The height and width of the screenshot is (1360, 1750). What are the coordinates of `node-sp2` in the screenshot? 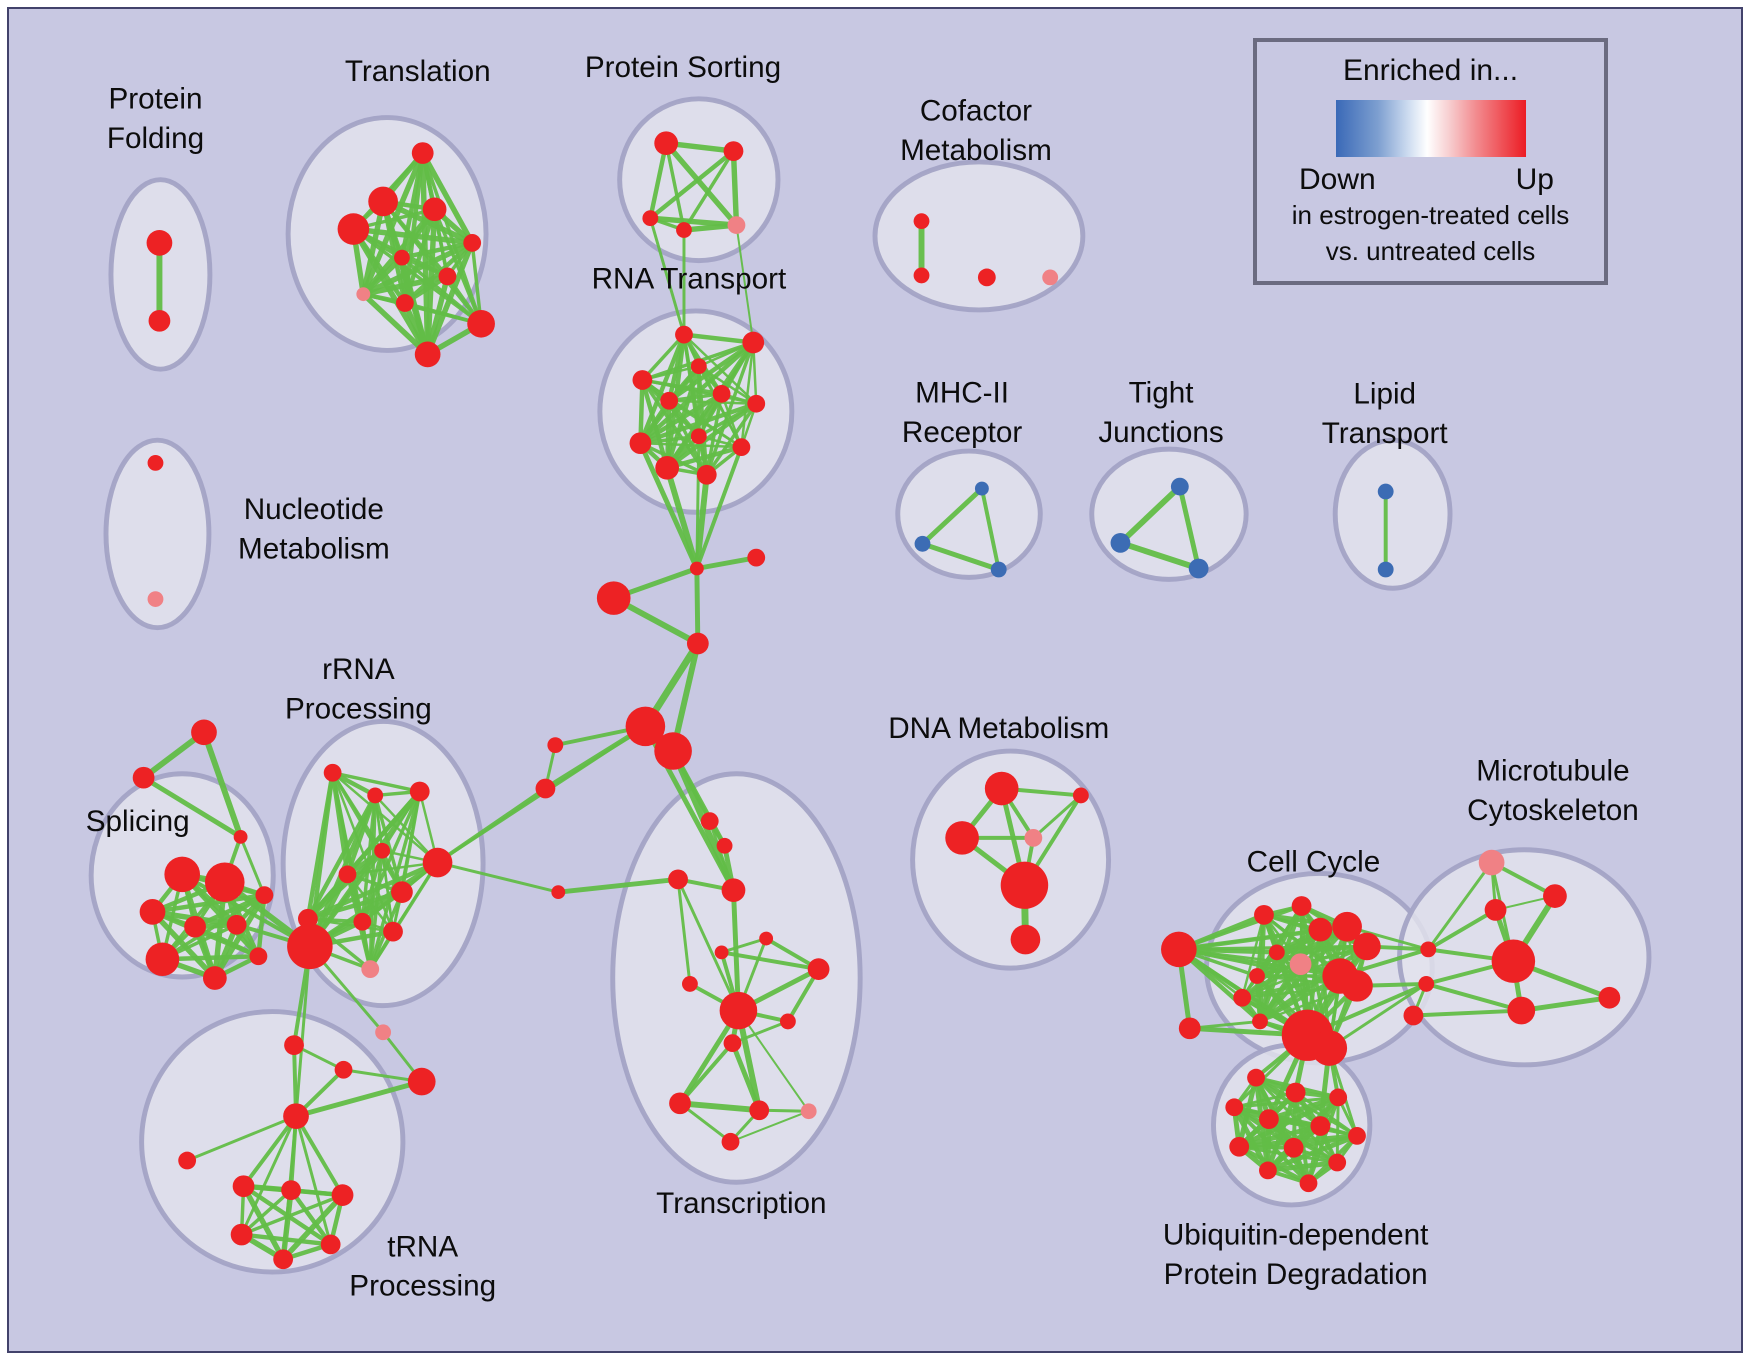 It's located at (224, 882).